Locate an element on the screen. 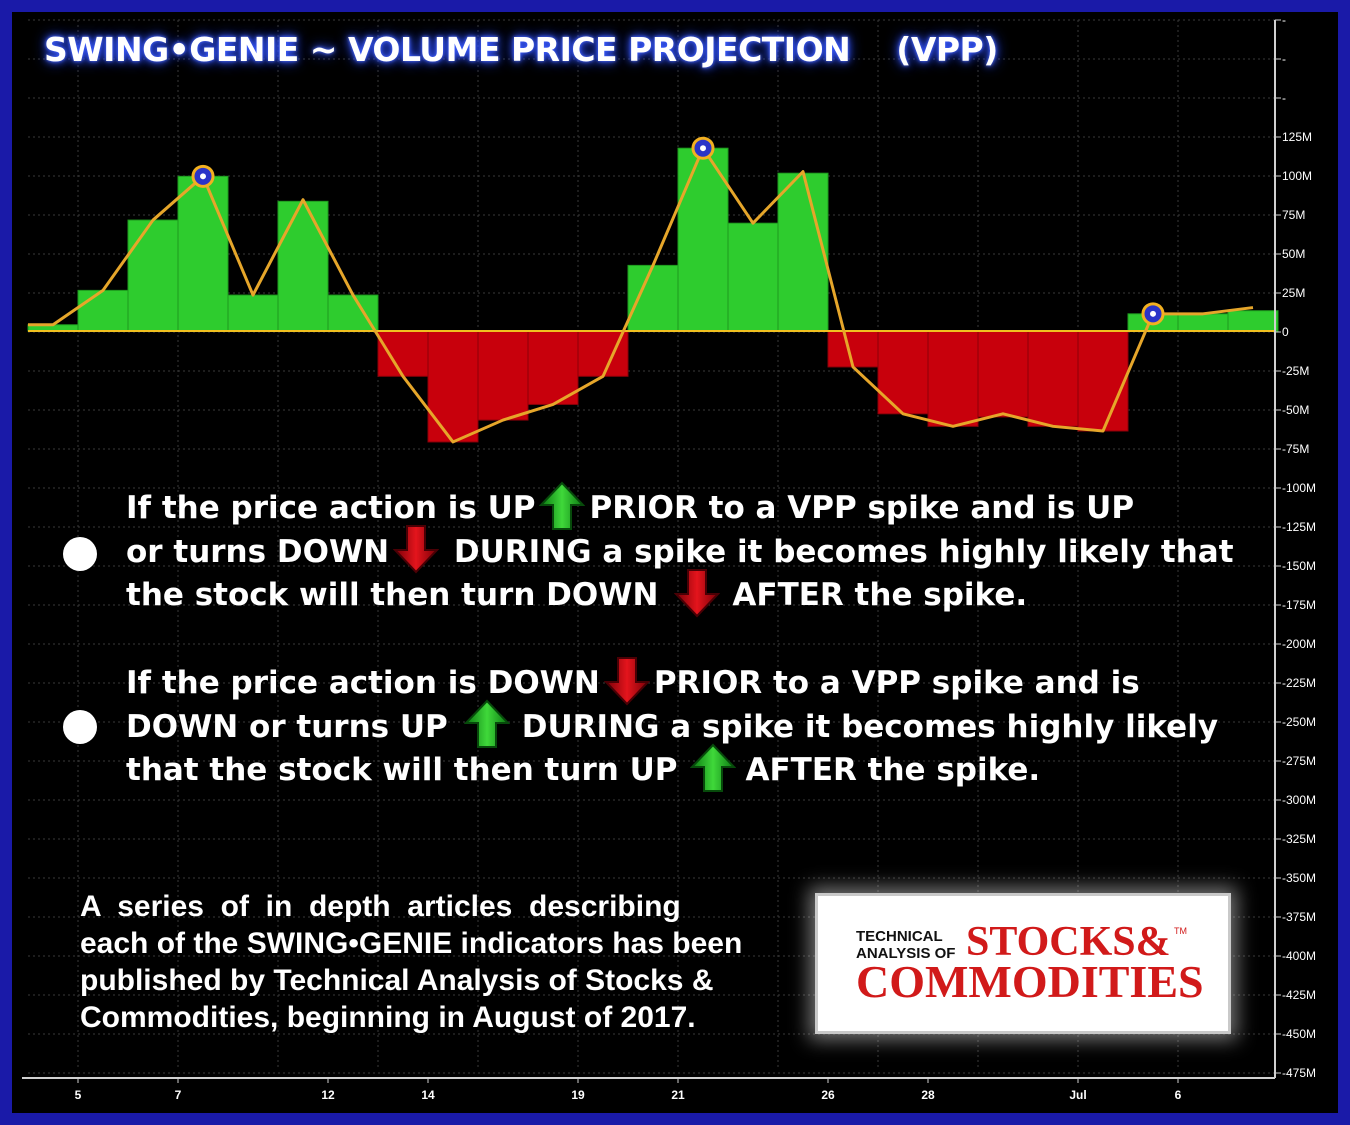  x-tick-label: 5 is located at coordinates (78, 1095).